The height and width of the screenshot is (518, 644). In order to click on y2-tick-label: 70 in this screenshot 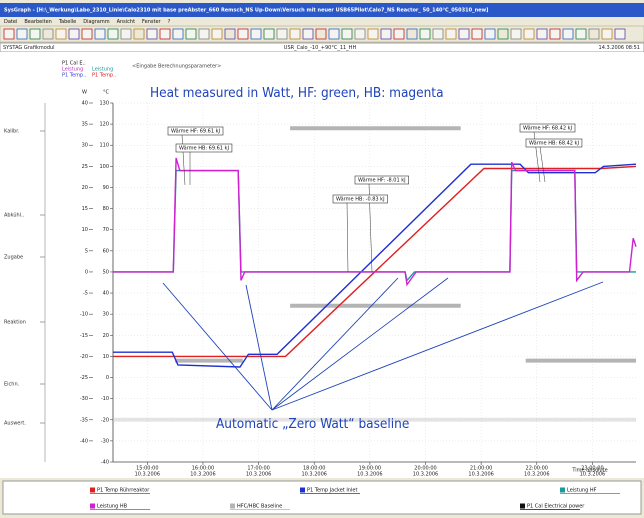, I will do `click(106, 230)`.